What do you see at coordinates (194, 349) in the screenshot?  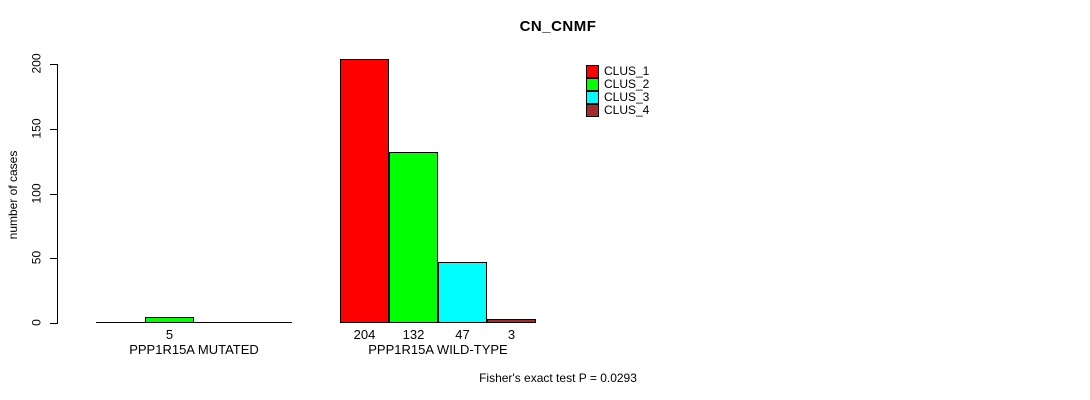 I see `group-label-mutated: PPP1R15A MUTATED` at bounding box center [194, 349].